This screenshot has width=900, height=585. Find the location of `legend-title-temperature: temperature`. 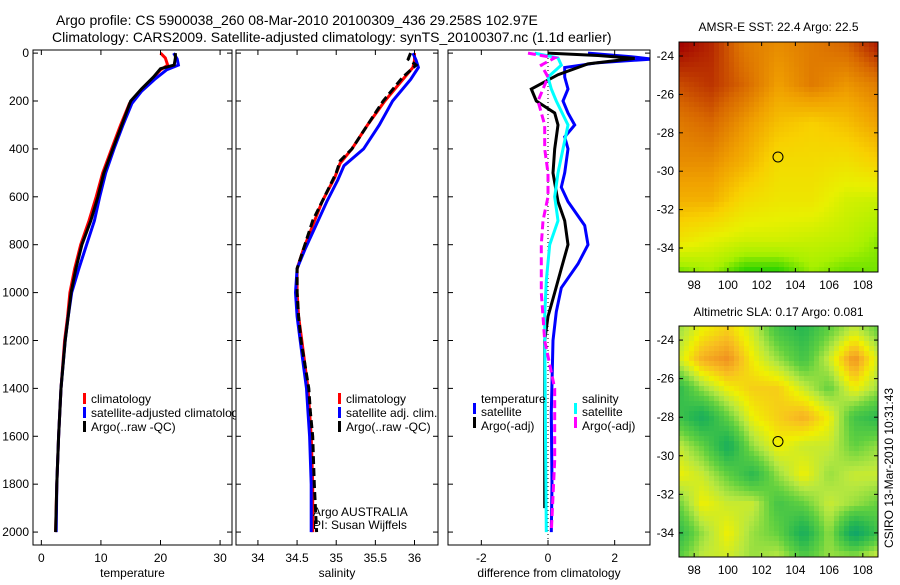

legend-title-temperature: temperature is located at coordinates (513, 399).